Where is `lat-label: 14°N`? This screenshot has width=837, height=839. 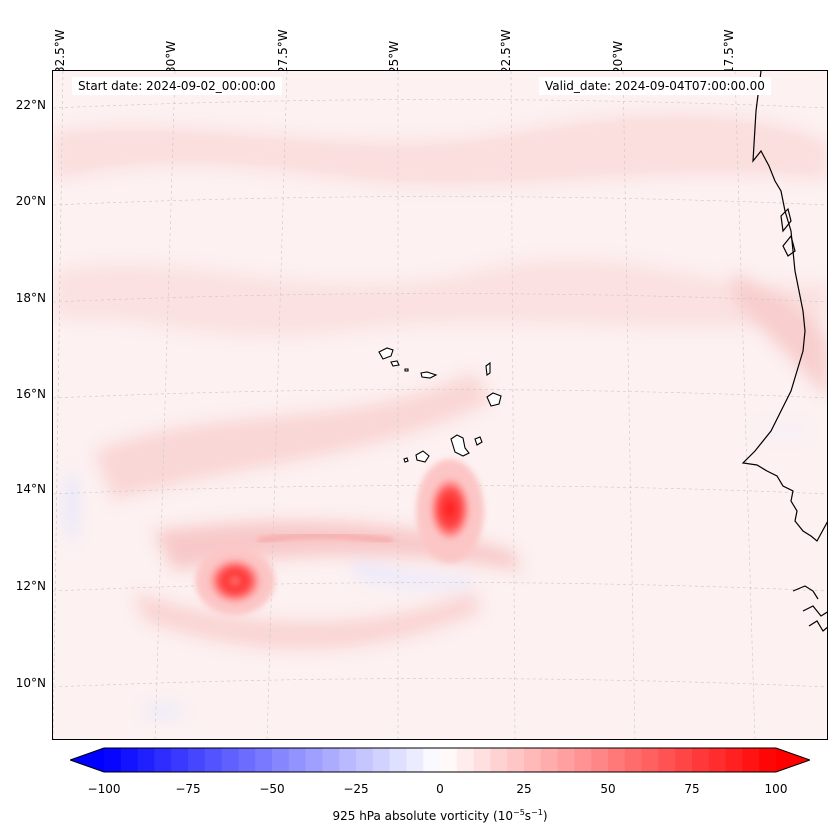 lat-label: 14°N is located at coordinates (30, 489).